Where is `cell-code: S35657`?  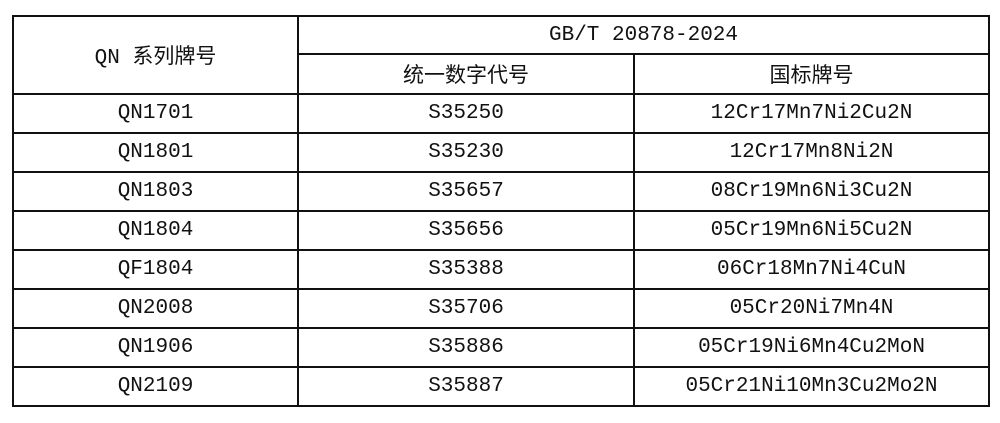
cell-code: S35657 is located at coordinates (466, 191).